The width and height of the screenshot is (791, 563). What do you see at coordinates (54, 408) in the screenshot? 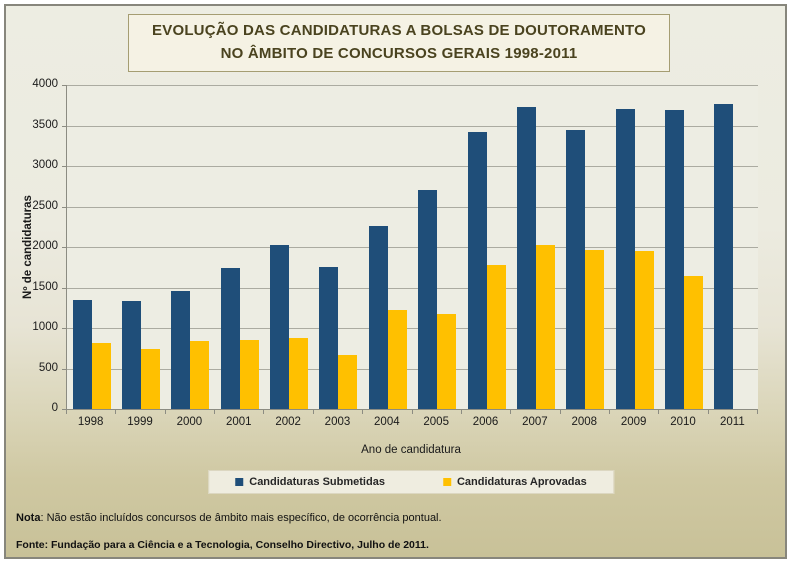
I see `y-axis-tick-label: 0` at bounding box center [54, 408].